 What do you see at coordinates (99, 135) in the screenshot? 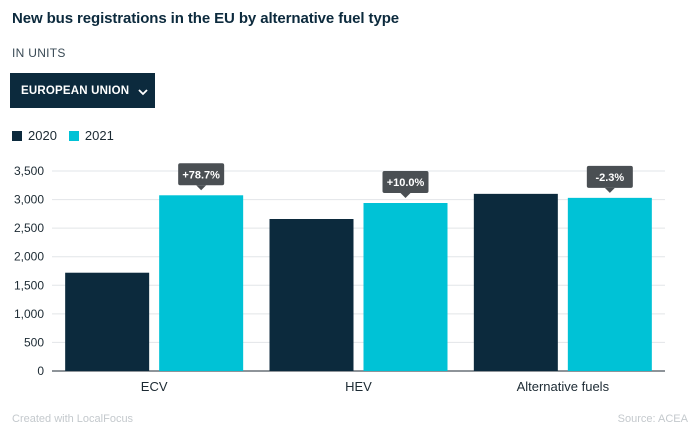
I see `legend-label-2021: 2021` at bounding box center [99, 135].